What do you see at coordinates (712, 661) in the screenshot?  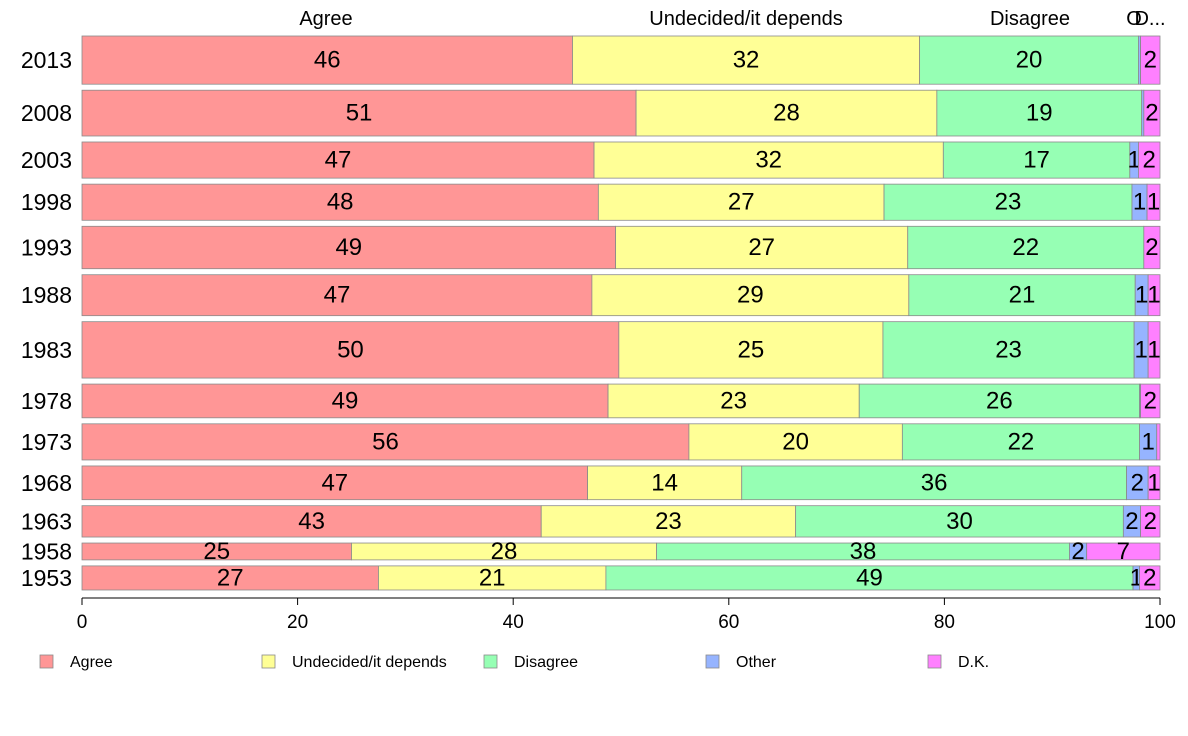 I see `legend-swatch-other` at bounding box center [712, 661].